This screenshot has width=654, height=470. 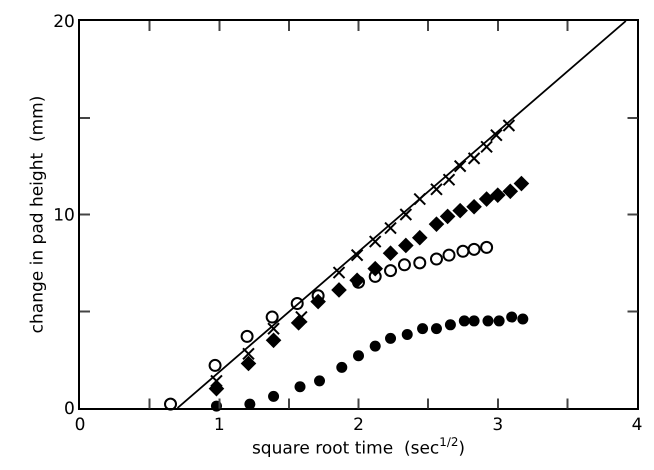 I want to click on x-tick-label: 1, so click(x=219, y=425).